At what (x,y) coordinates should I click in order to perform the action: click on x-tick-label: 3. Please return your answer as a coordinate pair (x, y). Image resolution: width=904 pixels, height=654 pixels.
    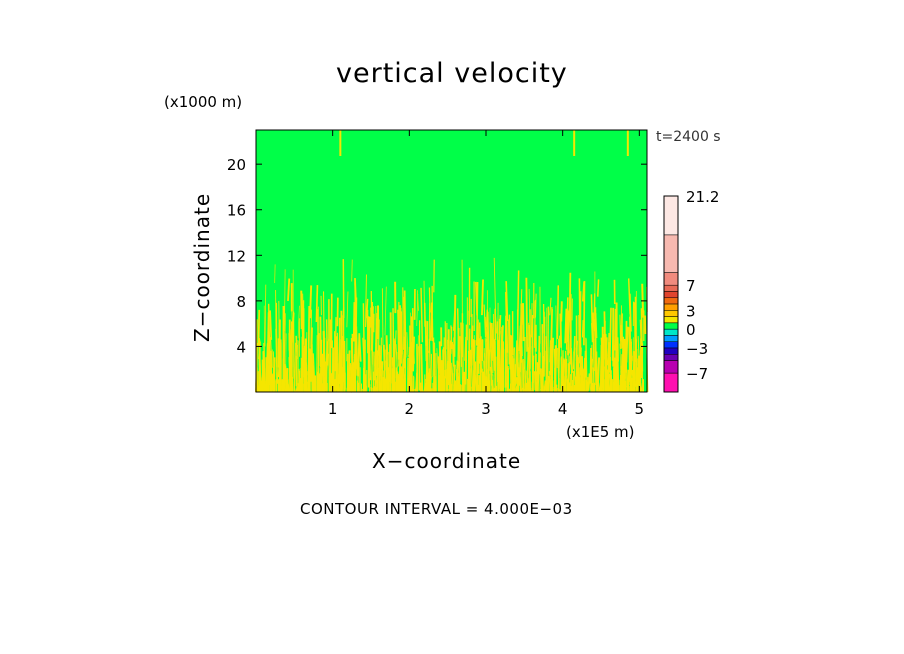
    Looking at the image, I should click on (486, 409).